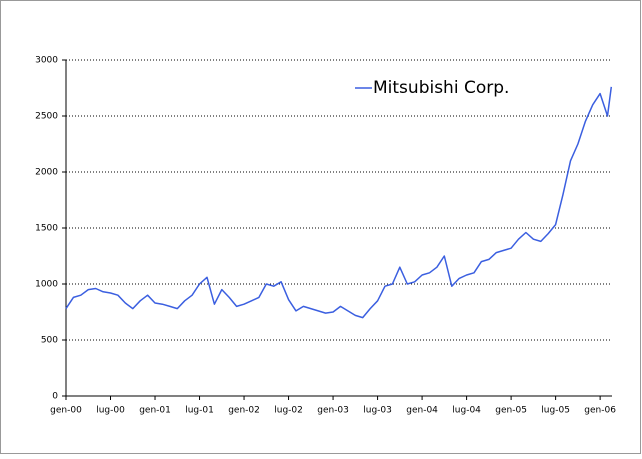 Image resolution: width=642 pixels, height=459 pixels. I want to click on x-tick-label: gen-01, so click(155, 411).